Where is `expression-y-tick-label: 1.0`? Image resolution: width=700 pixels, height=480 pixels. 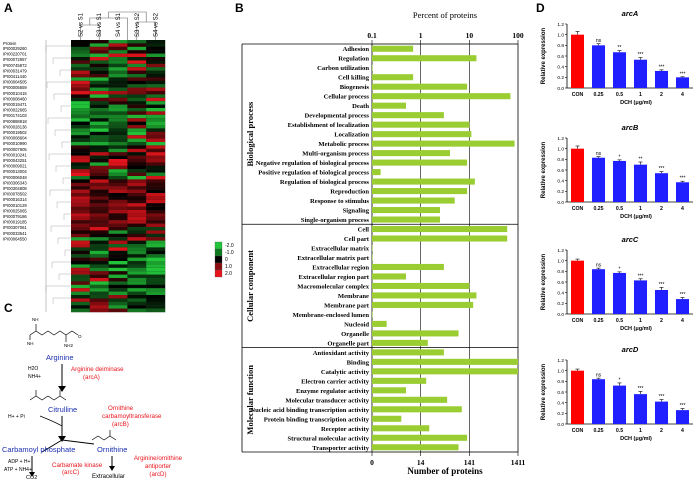 expression-y-tick-label: 1.0 is located at coordinates (560, 149).